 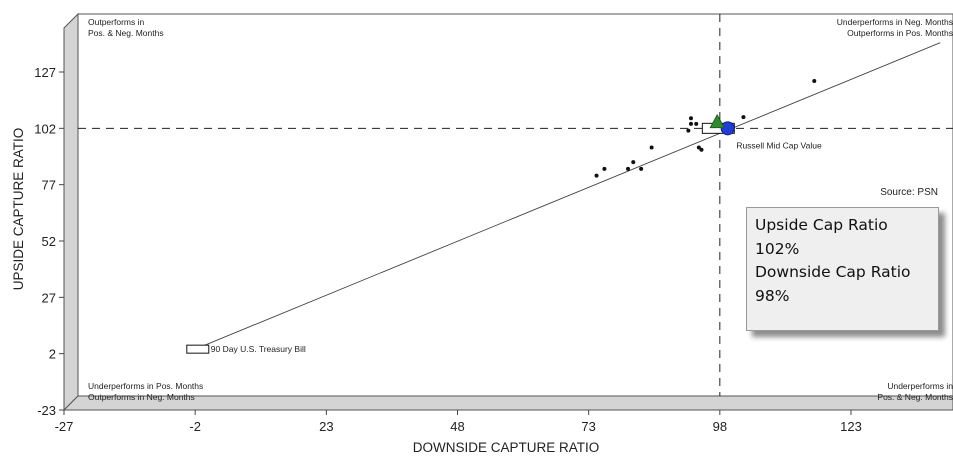 I want to click on callout-downside-value: 98%, so click(x=772, y=295).